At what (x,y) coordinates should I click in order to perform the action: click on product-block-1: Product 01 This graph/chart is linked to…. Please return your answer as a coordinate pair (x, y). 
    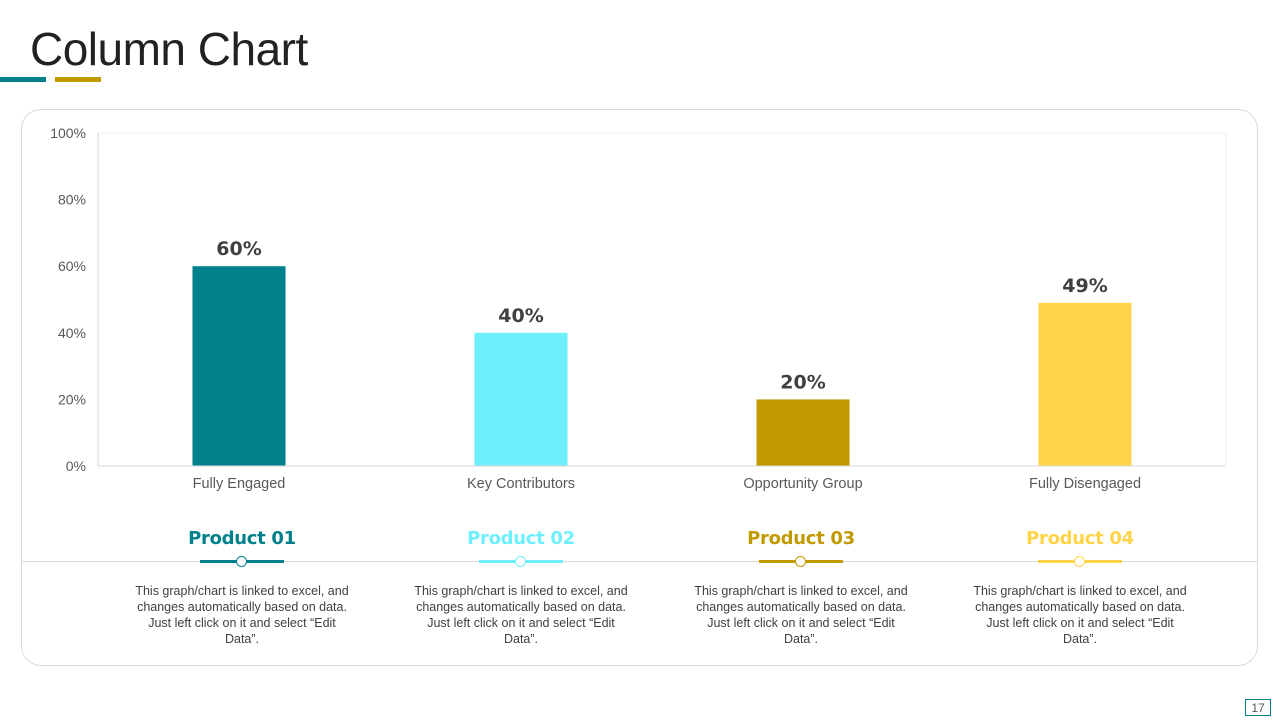
    Looking at the image, I should click on (242, 587).